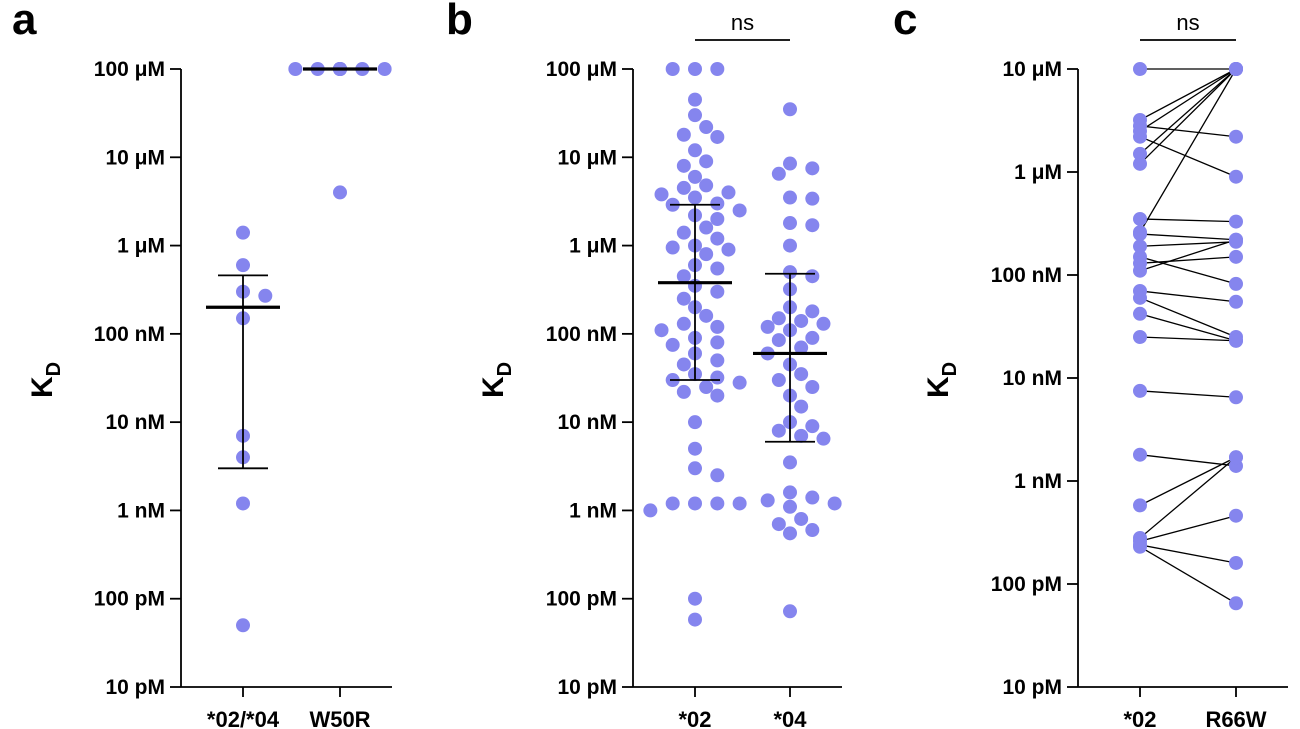  Describe the element at coordinates (581, 69) in the screenshot. I see `y-tick-label: 100 μM` at that location.